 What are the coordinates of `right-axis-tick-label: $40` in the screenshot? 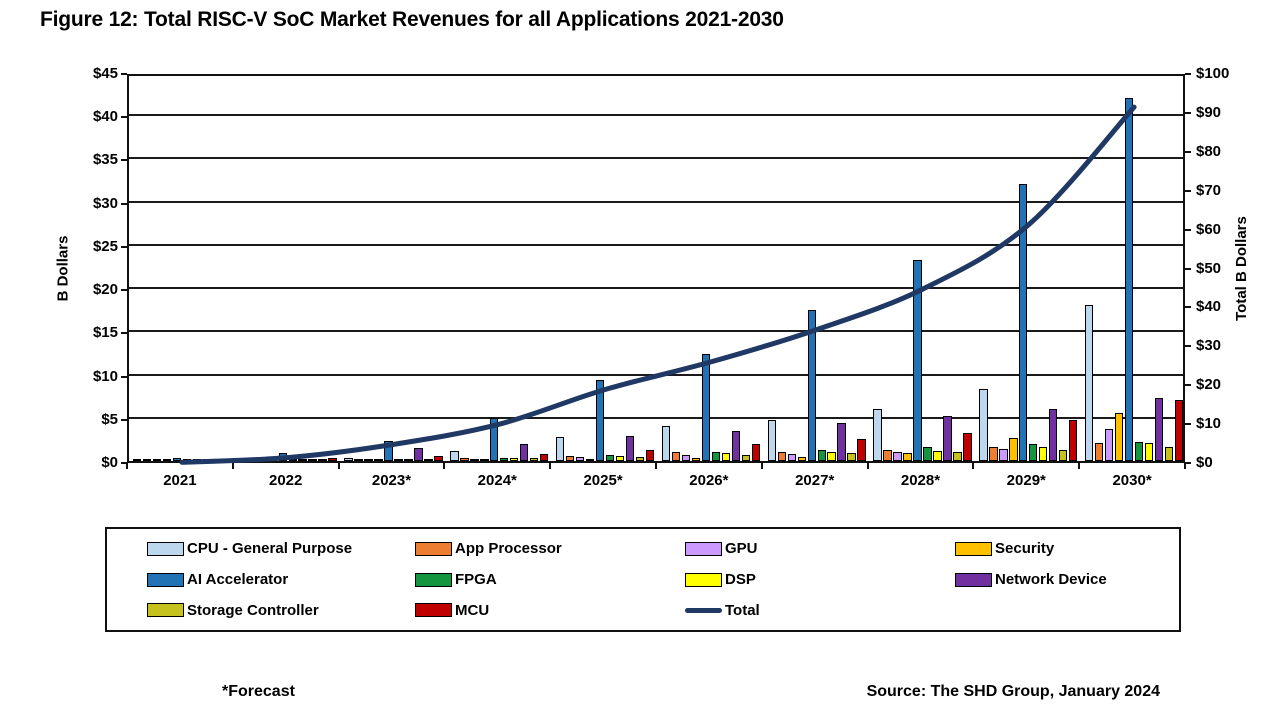 It's located at (1209, 307).